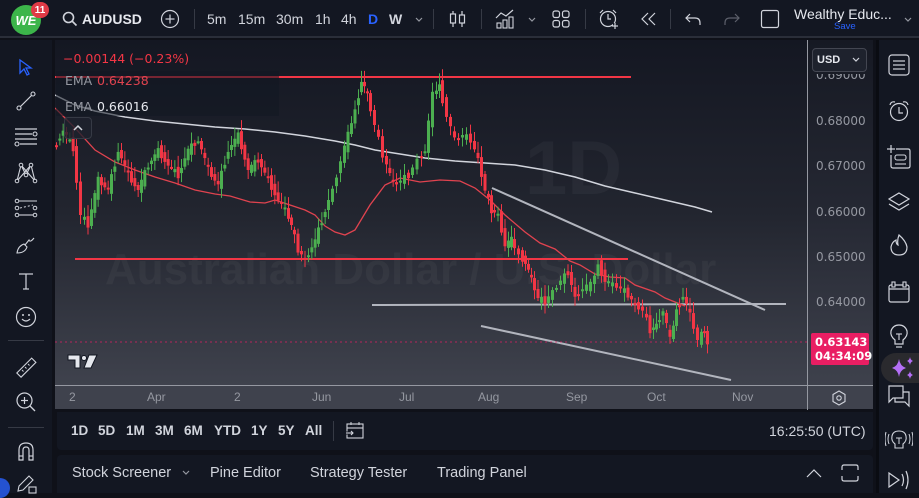 This screenshot has height=498, width=919. I want to click on timeframe-15m: 15m, so click(251, 19).